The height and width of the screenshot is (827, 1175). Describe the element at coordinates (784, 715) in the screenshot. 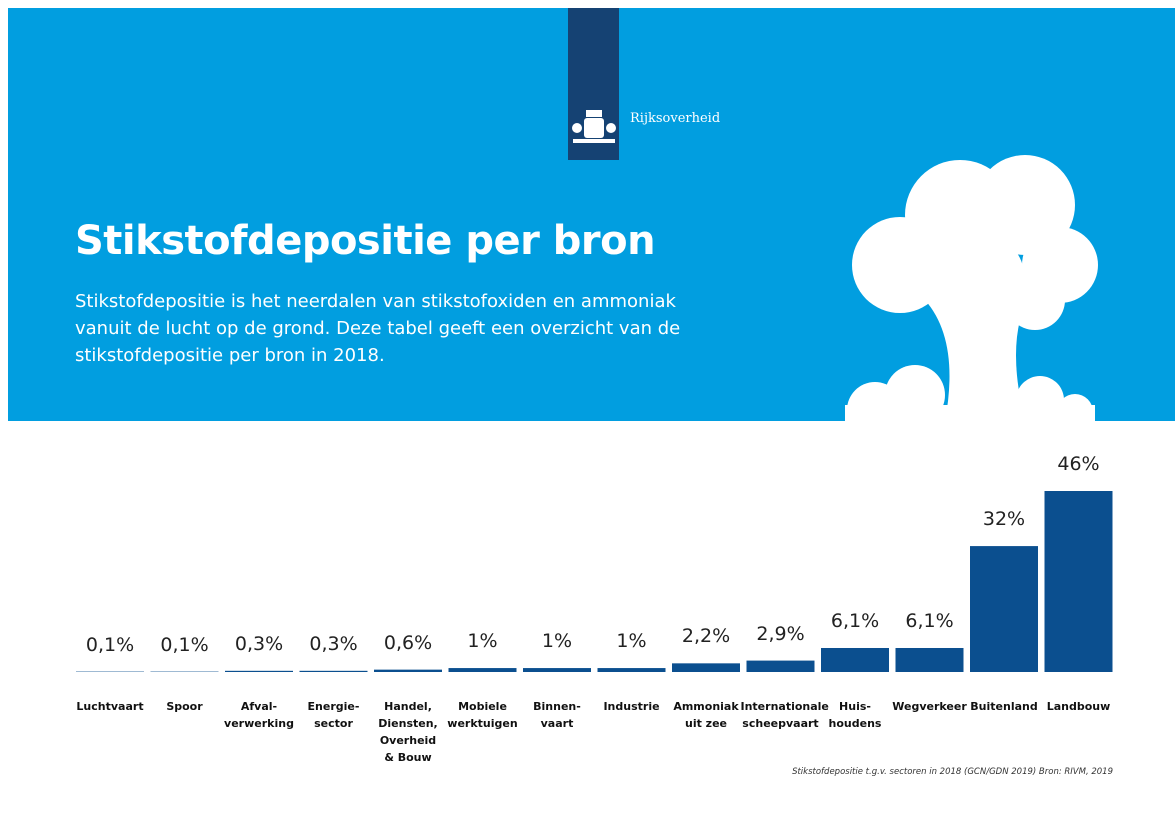

I see `x-tick-label: Internationale scheepvaart` at that location.